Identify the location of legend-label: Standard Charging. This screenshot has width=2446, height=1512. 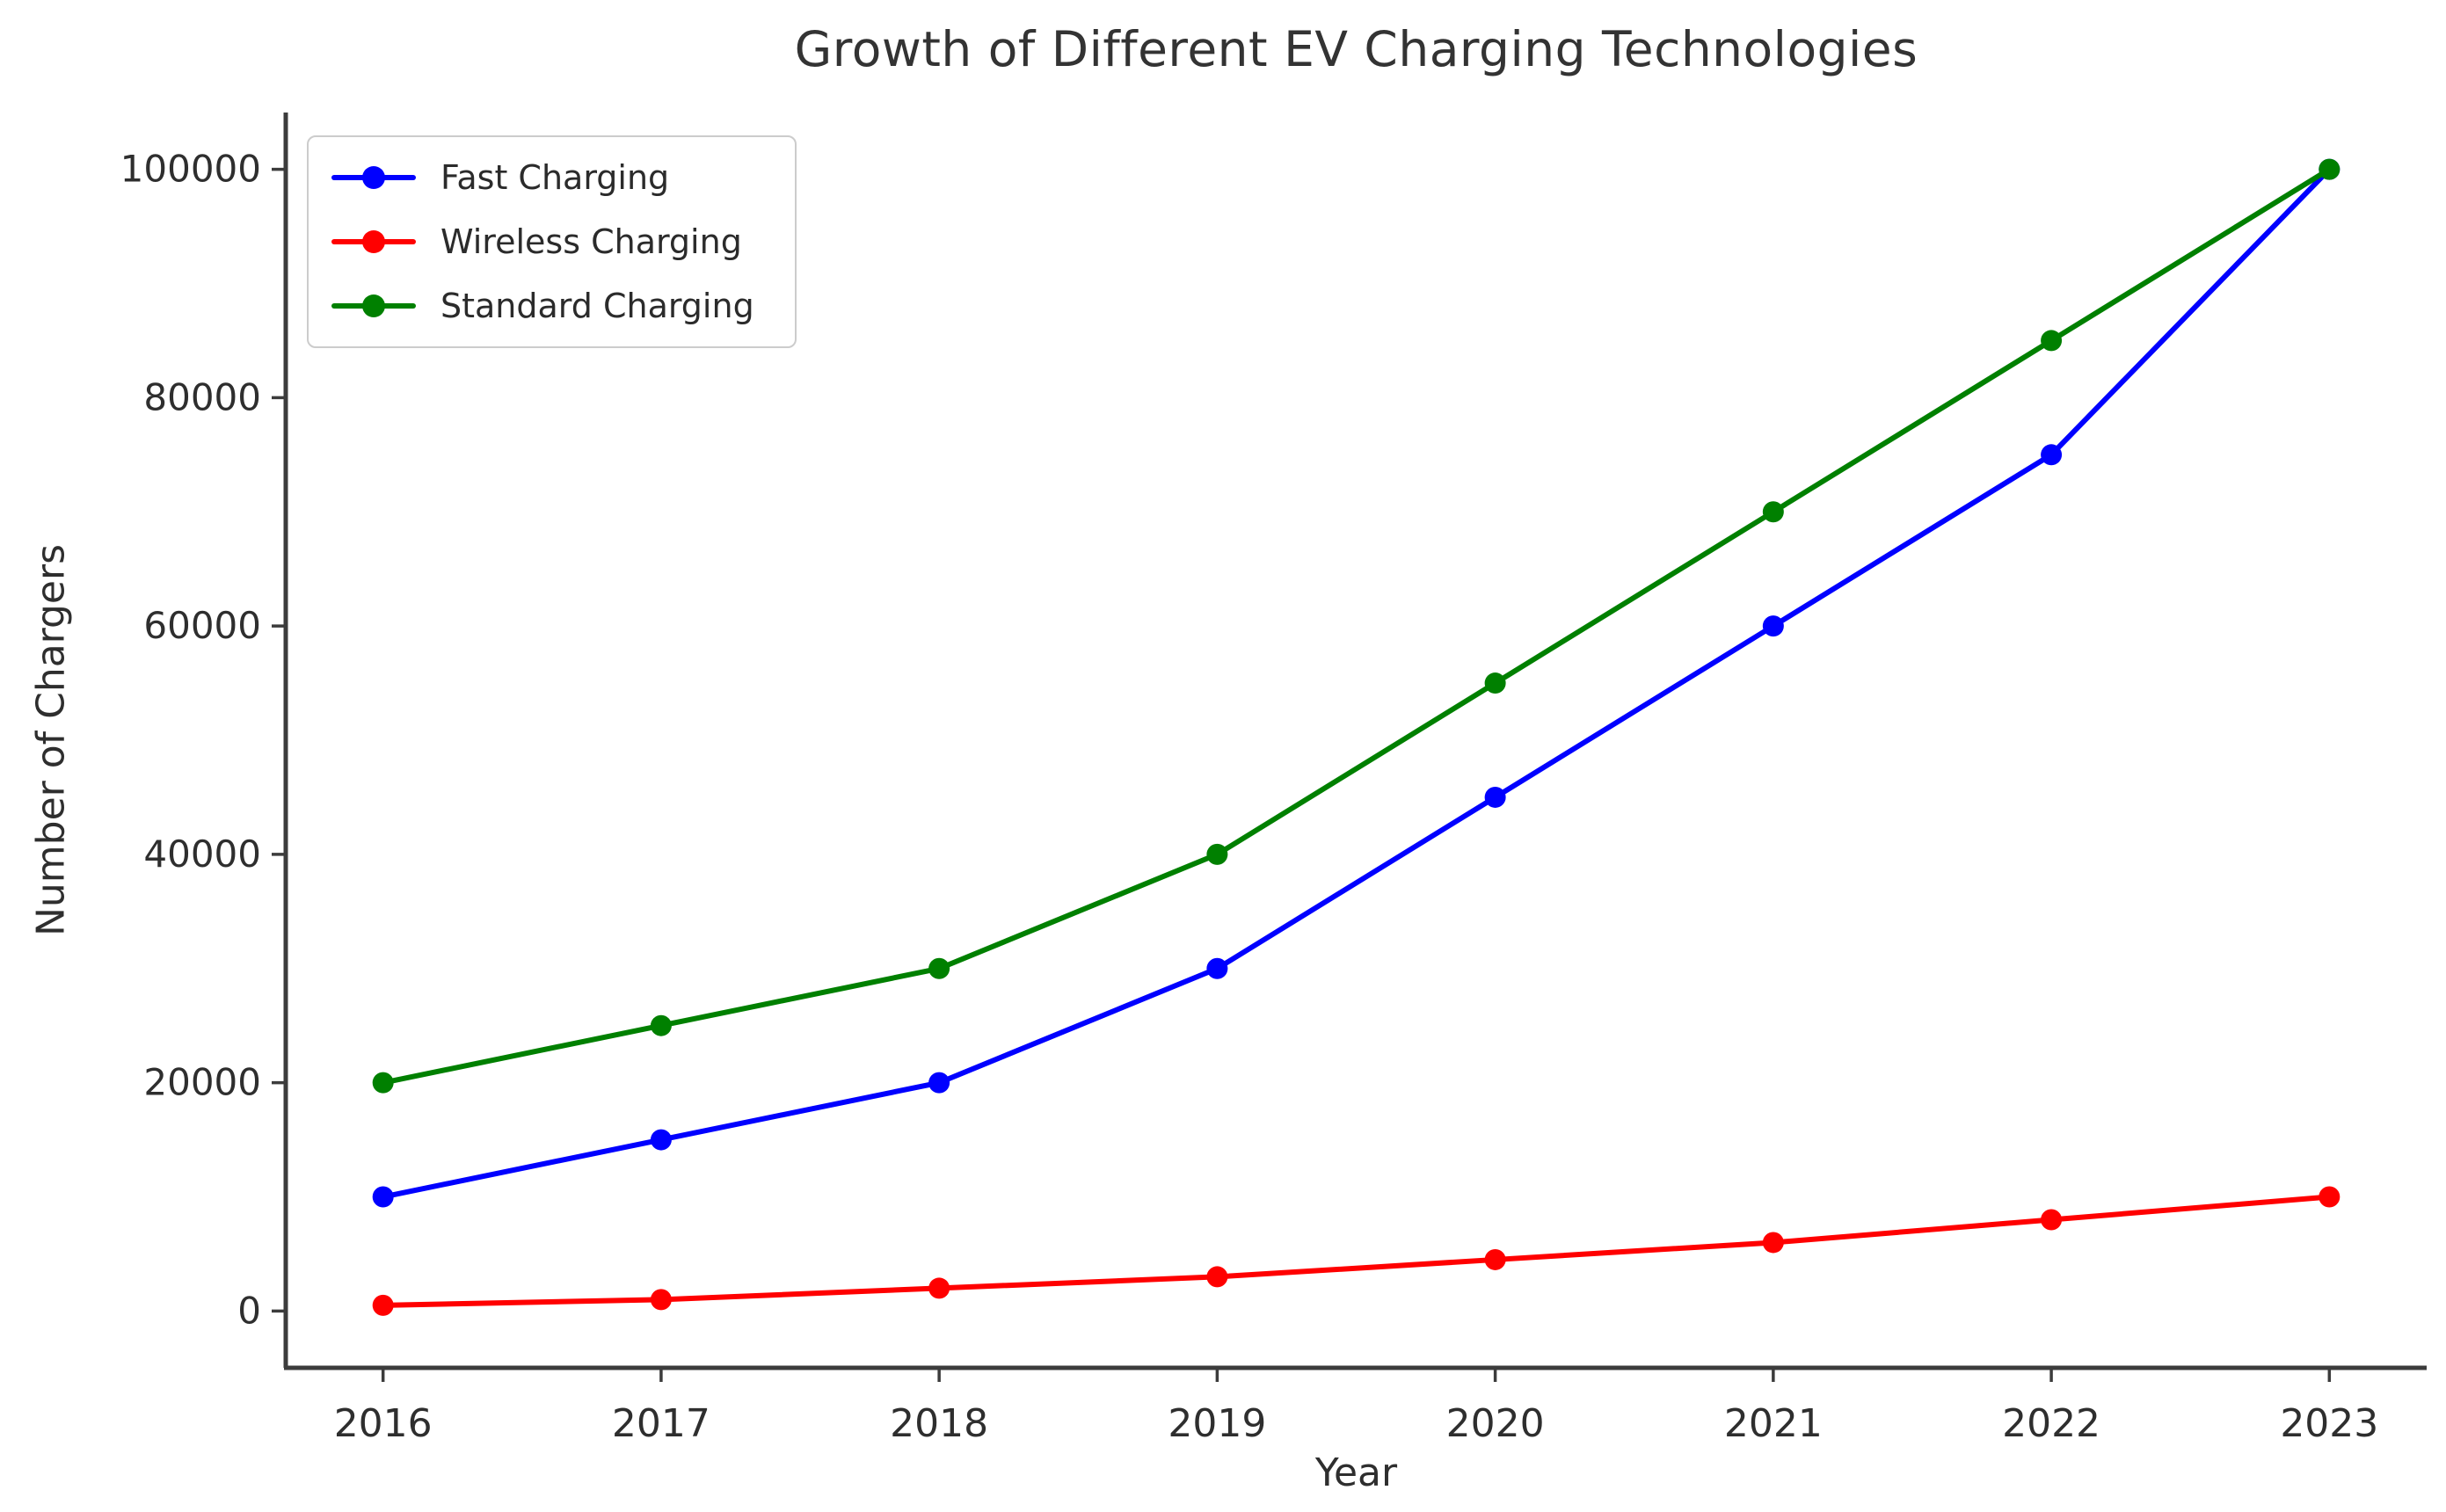
(597, 305).